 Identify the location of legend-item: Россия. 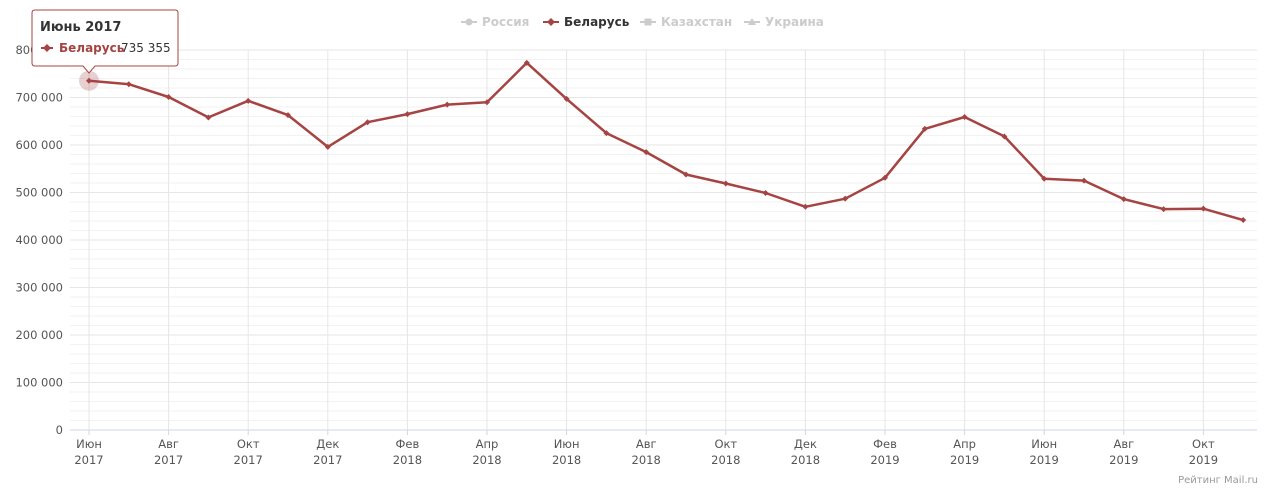
(495, 22).